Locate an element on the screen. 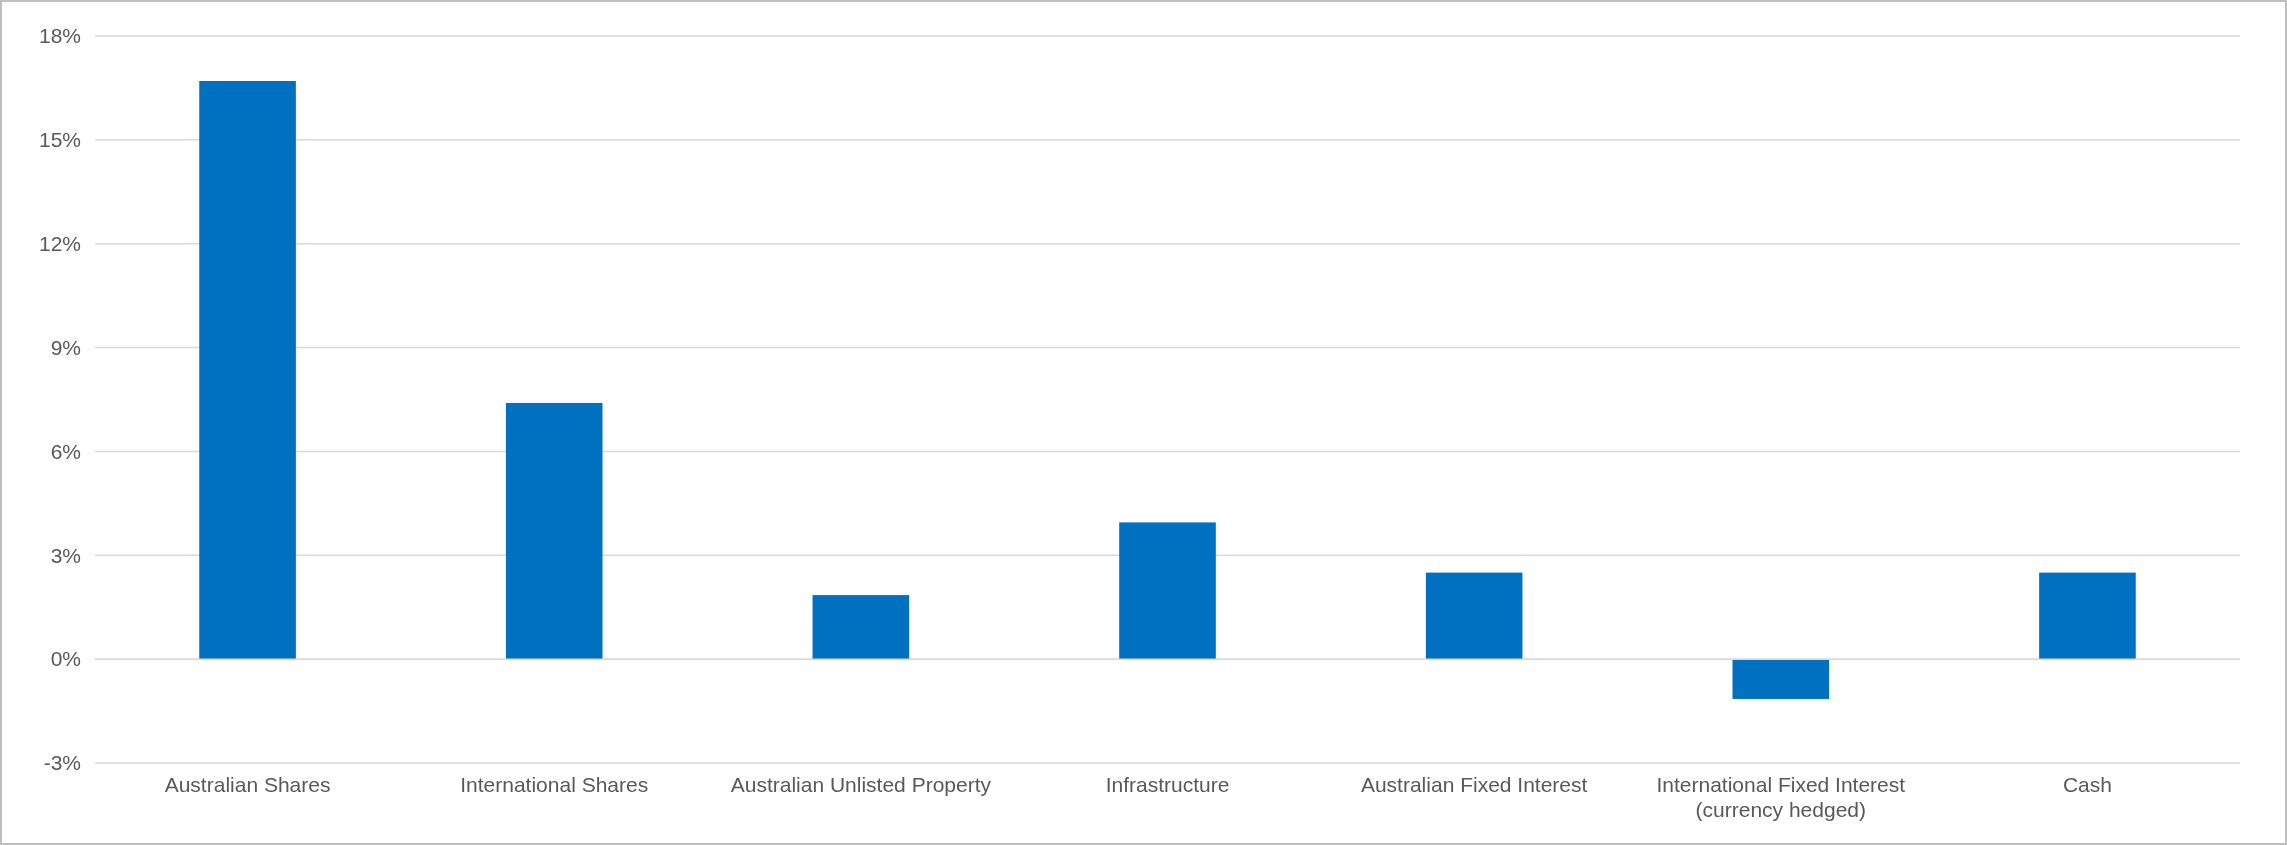  x-tick-label: International Shares is located at coordinates (554, 784).